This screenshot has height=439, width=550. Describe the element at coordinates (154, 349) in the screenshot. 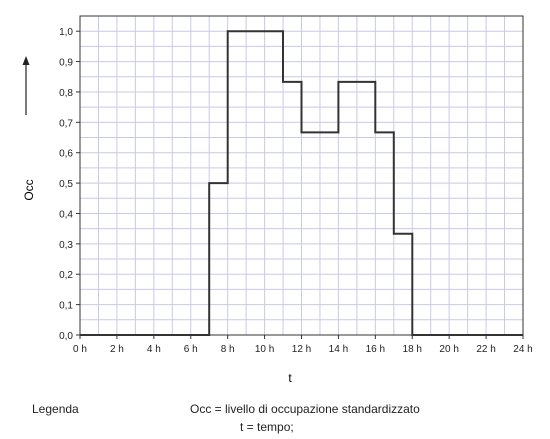

I see `x-tick-label: 4 h` at that location.